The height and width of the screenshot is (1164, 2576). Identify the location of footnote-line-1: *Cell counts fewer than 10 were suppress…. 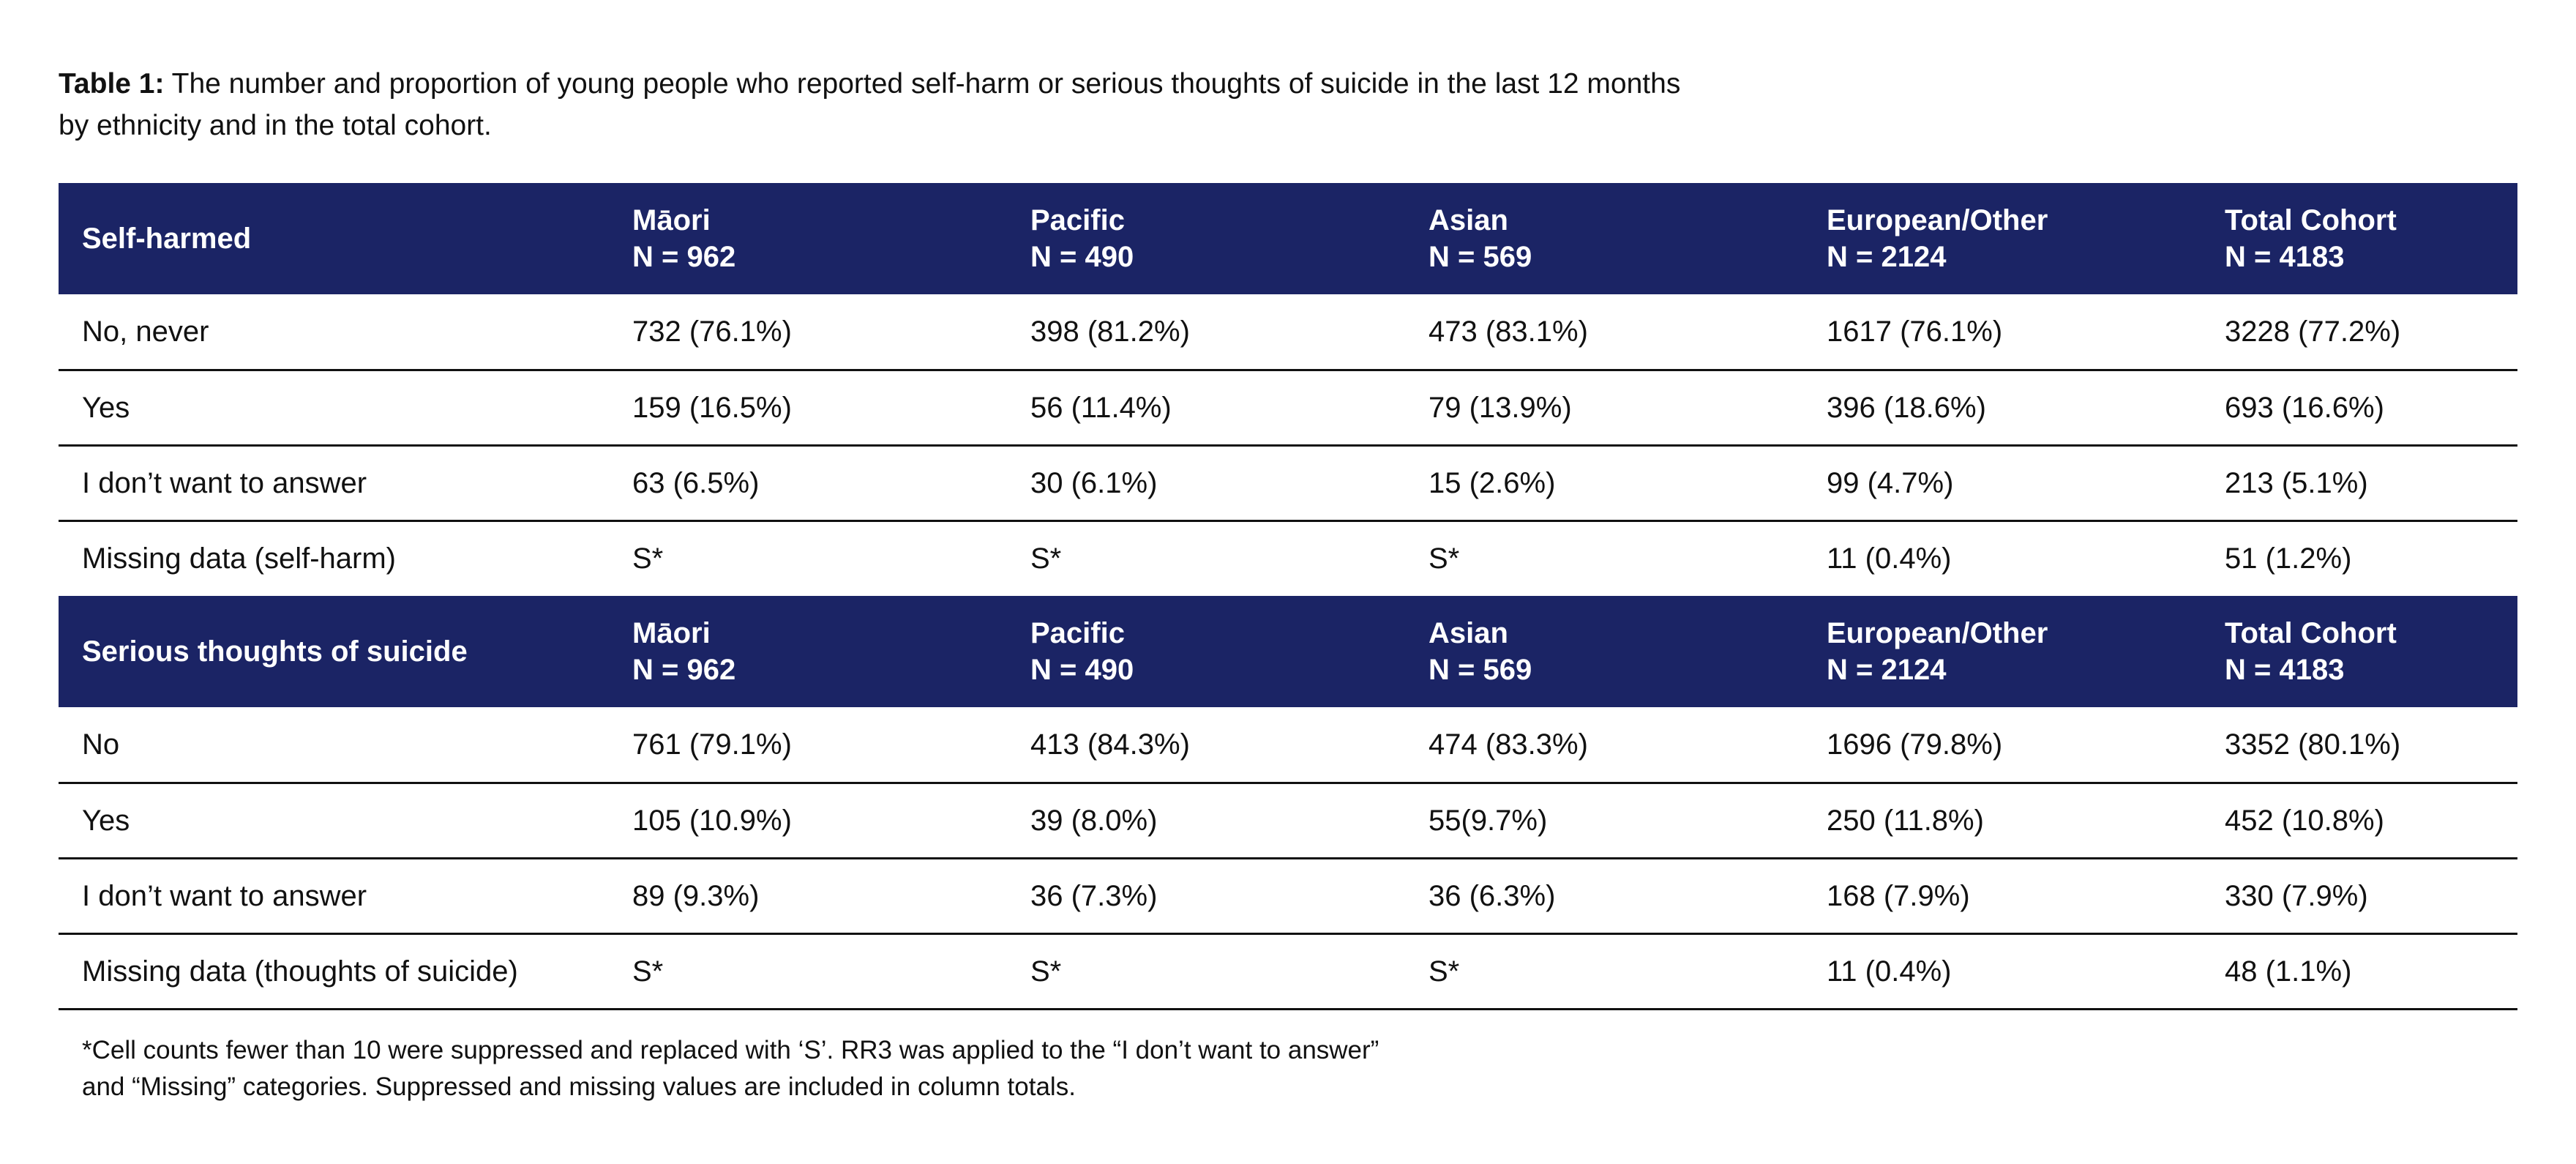
(730, 1050).